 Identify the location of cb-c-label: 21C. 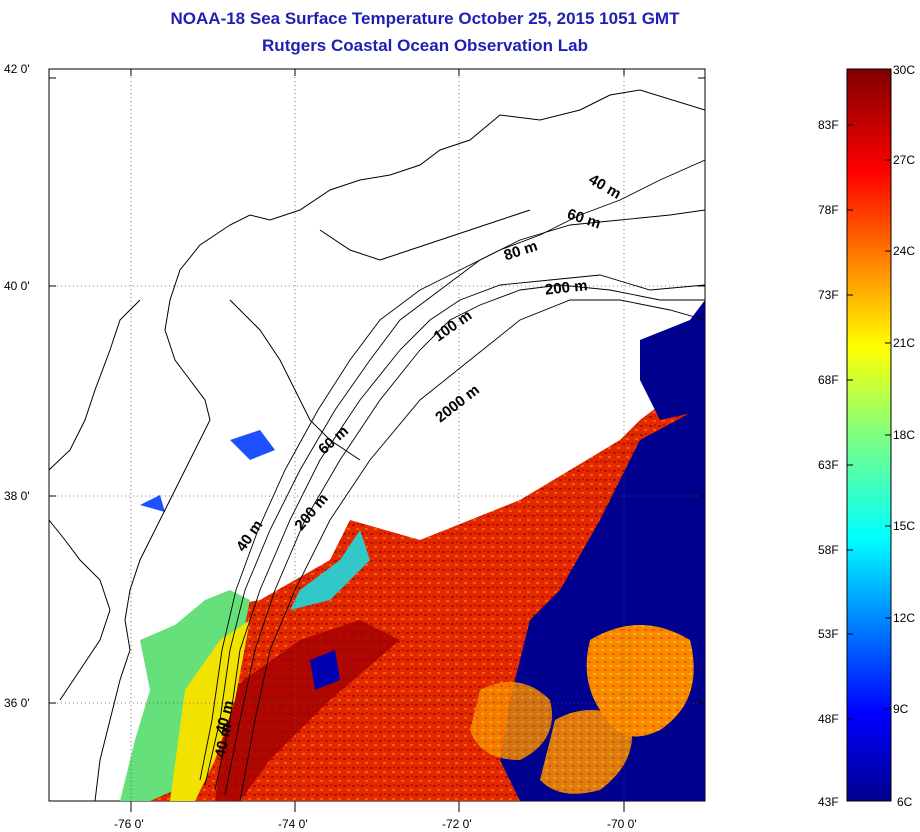
(904, 343).